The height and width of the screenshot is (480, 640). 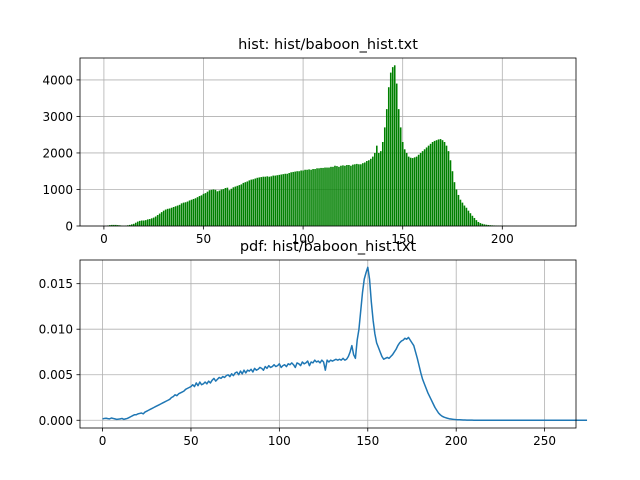 I want to click on pdf-y-tick-label: 0.005, so click(x=56, y=375).